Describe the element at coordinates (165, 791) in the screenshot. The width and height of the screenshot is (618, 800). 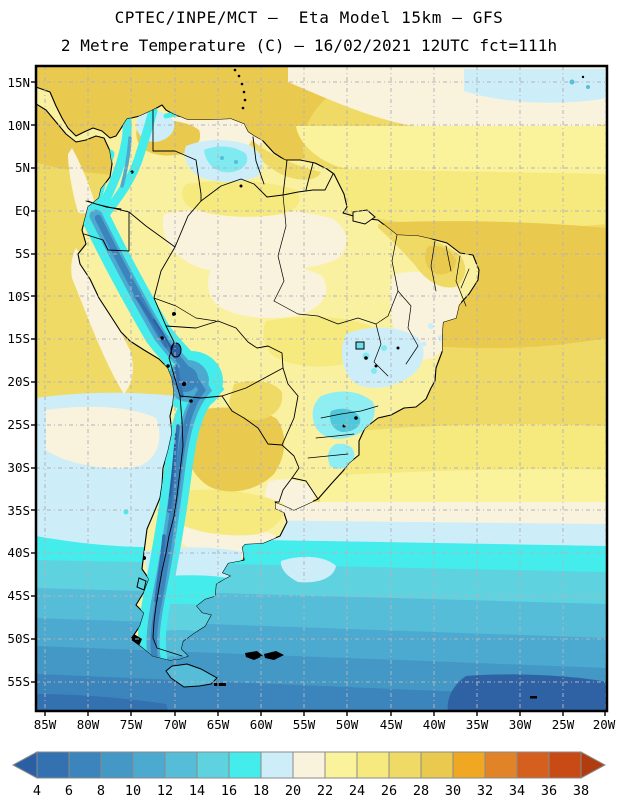
I see `colorbar-tick: 12` at that location.